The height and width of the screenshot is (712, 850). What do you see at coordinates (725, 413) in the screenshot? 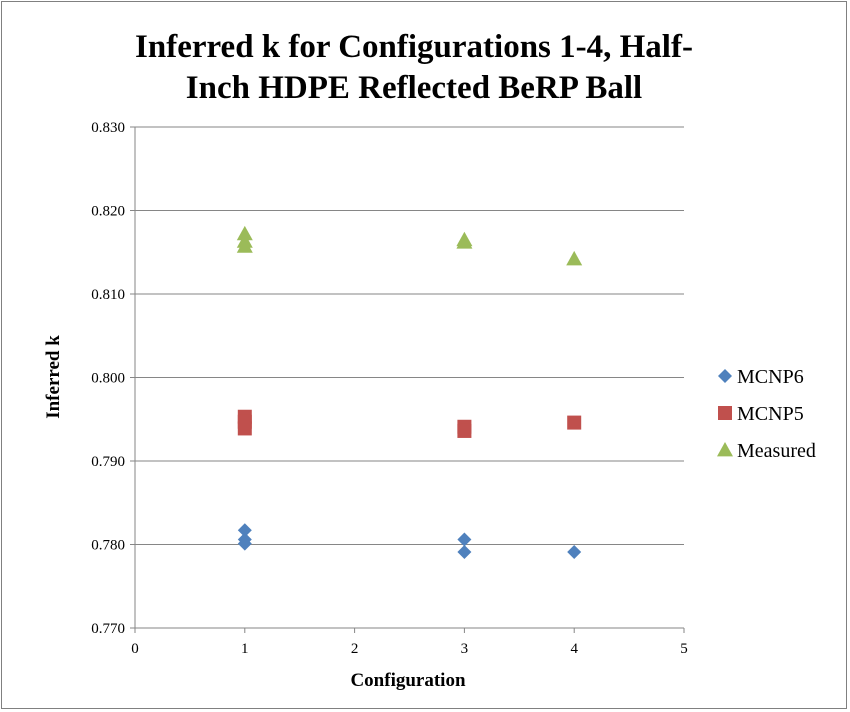
I see `legend-marker-square` at bounding box center [725, 413].